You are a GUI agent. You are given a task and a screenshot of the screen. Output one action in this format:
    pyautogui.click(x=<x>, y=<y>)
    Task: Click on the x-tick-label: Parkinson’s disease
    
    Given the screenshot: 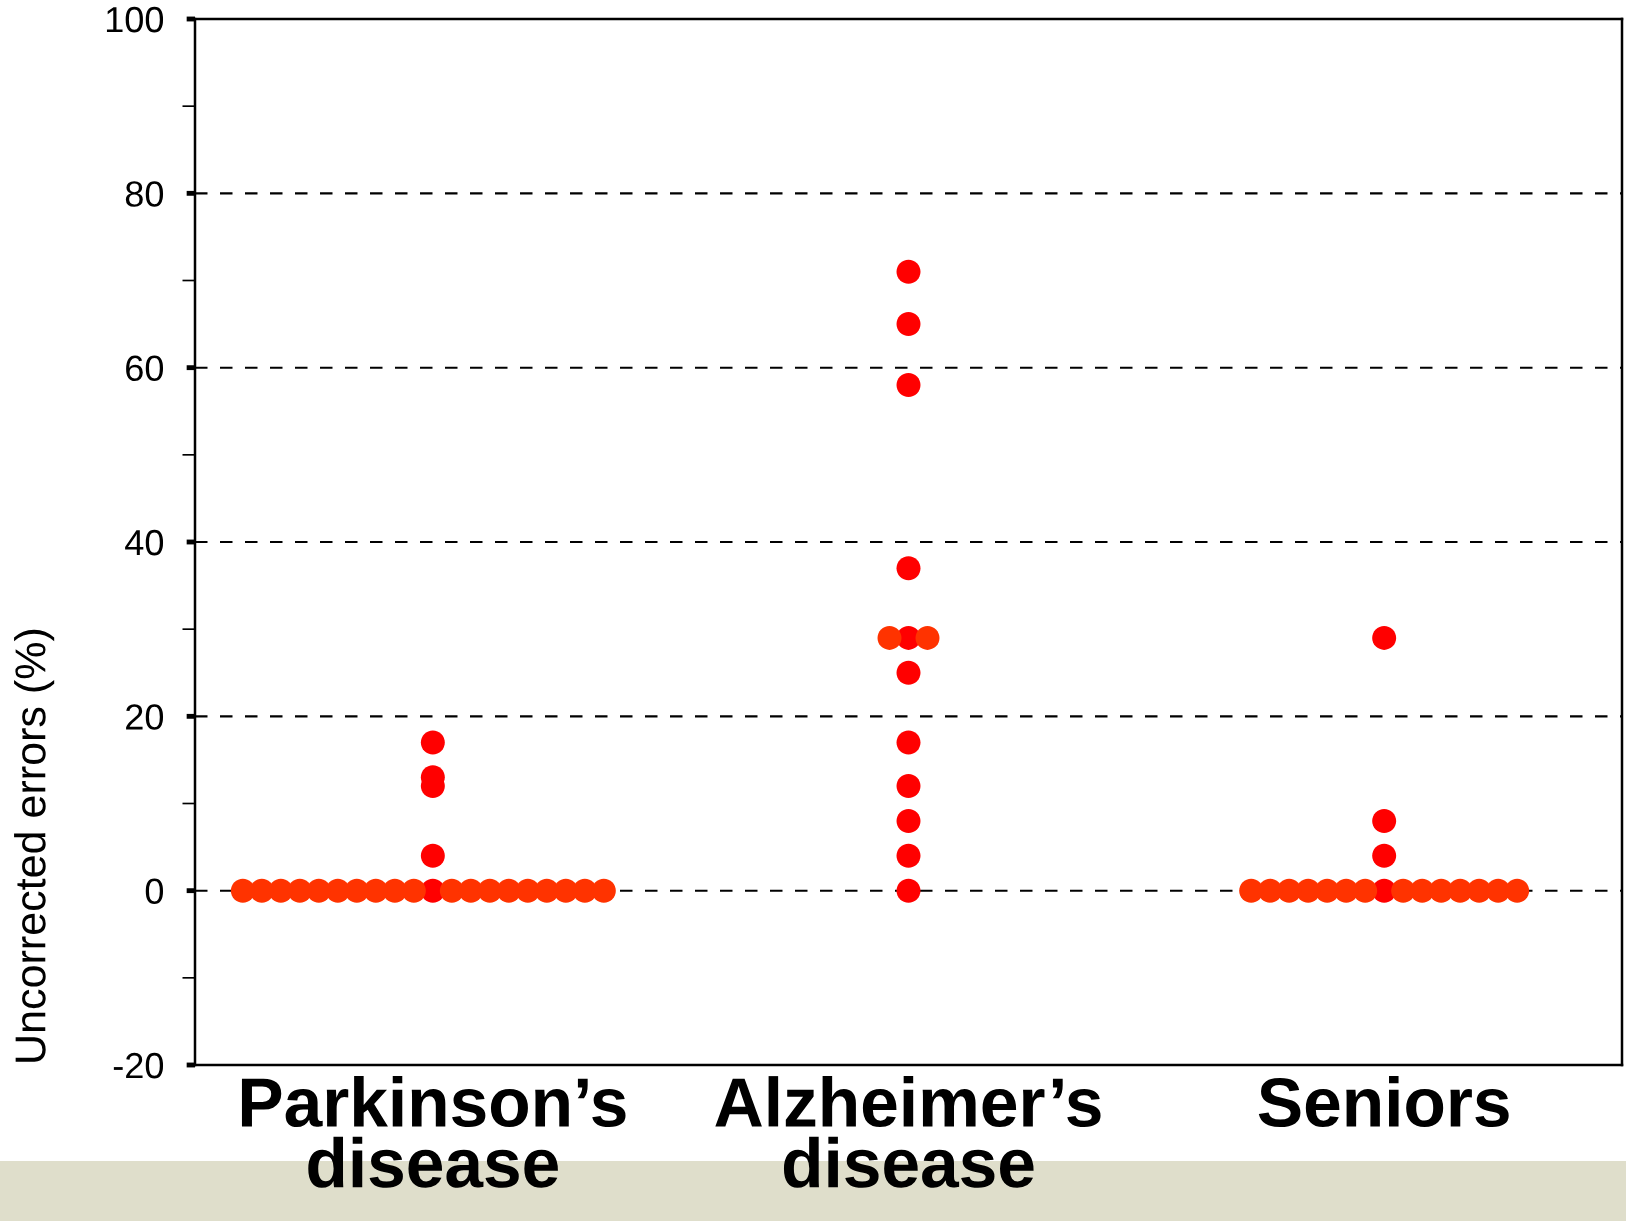 What is the action you would take?
    pyautogui.click(x=433, y=1132)
    